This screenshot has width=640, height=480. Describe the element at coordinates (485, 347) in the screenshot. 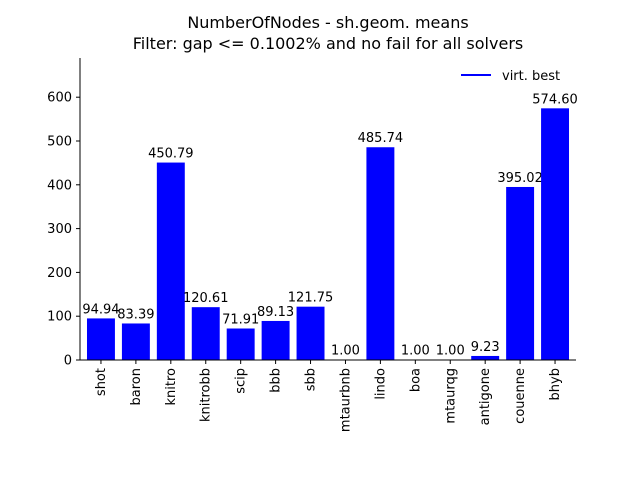

I see `bar-value-label: 9.23` at that location.